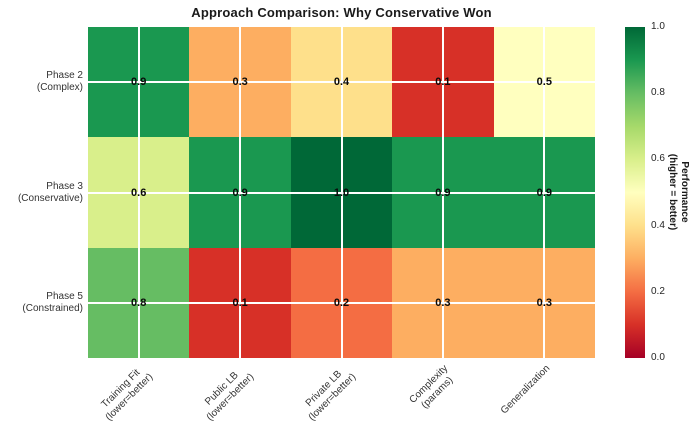  I want to click on y-axis-label-line: Phase 3, so click(64, 186).